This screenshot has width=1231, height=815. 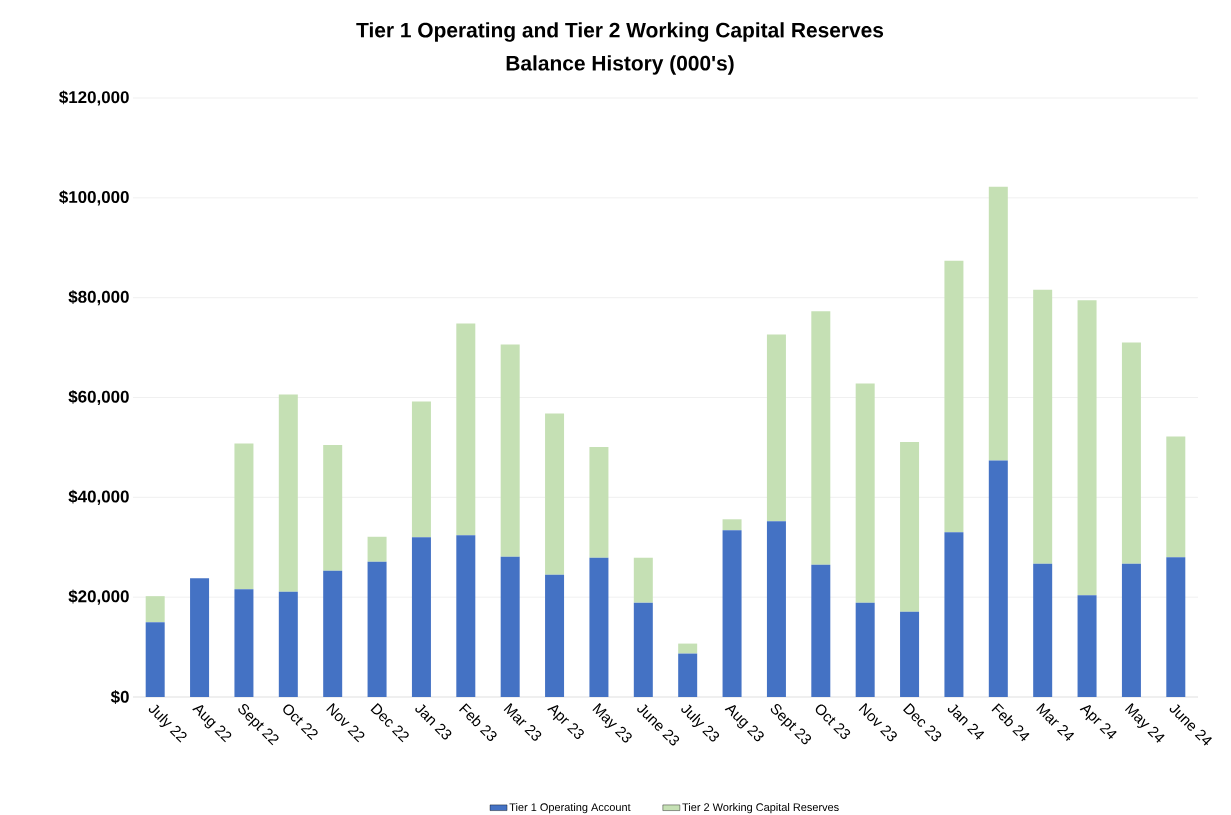 I want to click on y-tick-label: $100,000, so click(x=94, y=198).